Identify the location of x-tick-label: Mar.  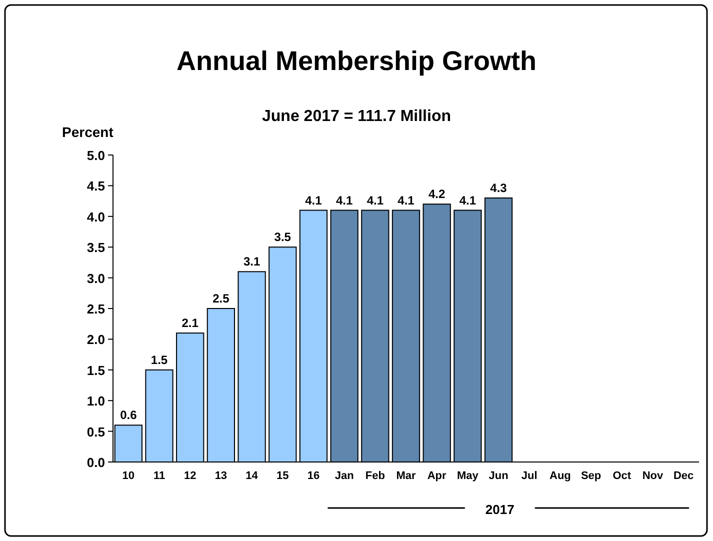
(406, 476).